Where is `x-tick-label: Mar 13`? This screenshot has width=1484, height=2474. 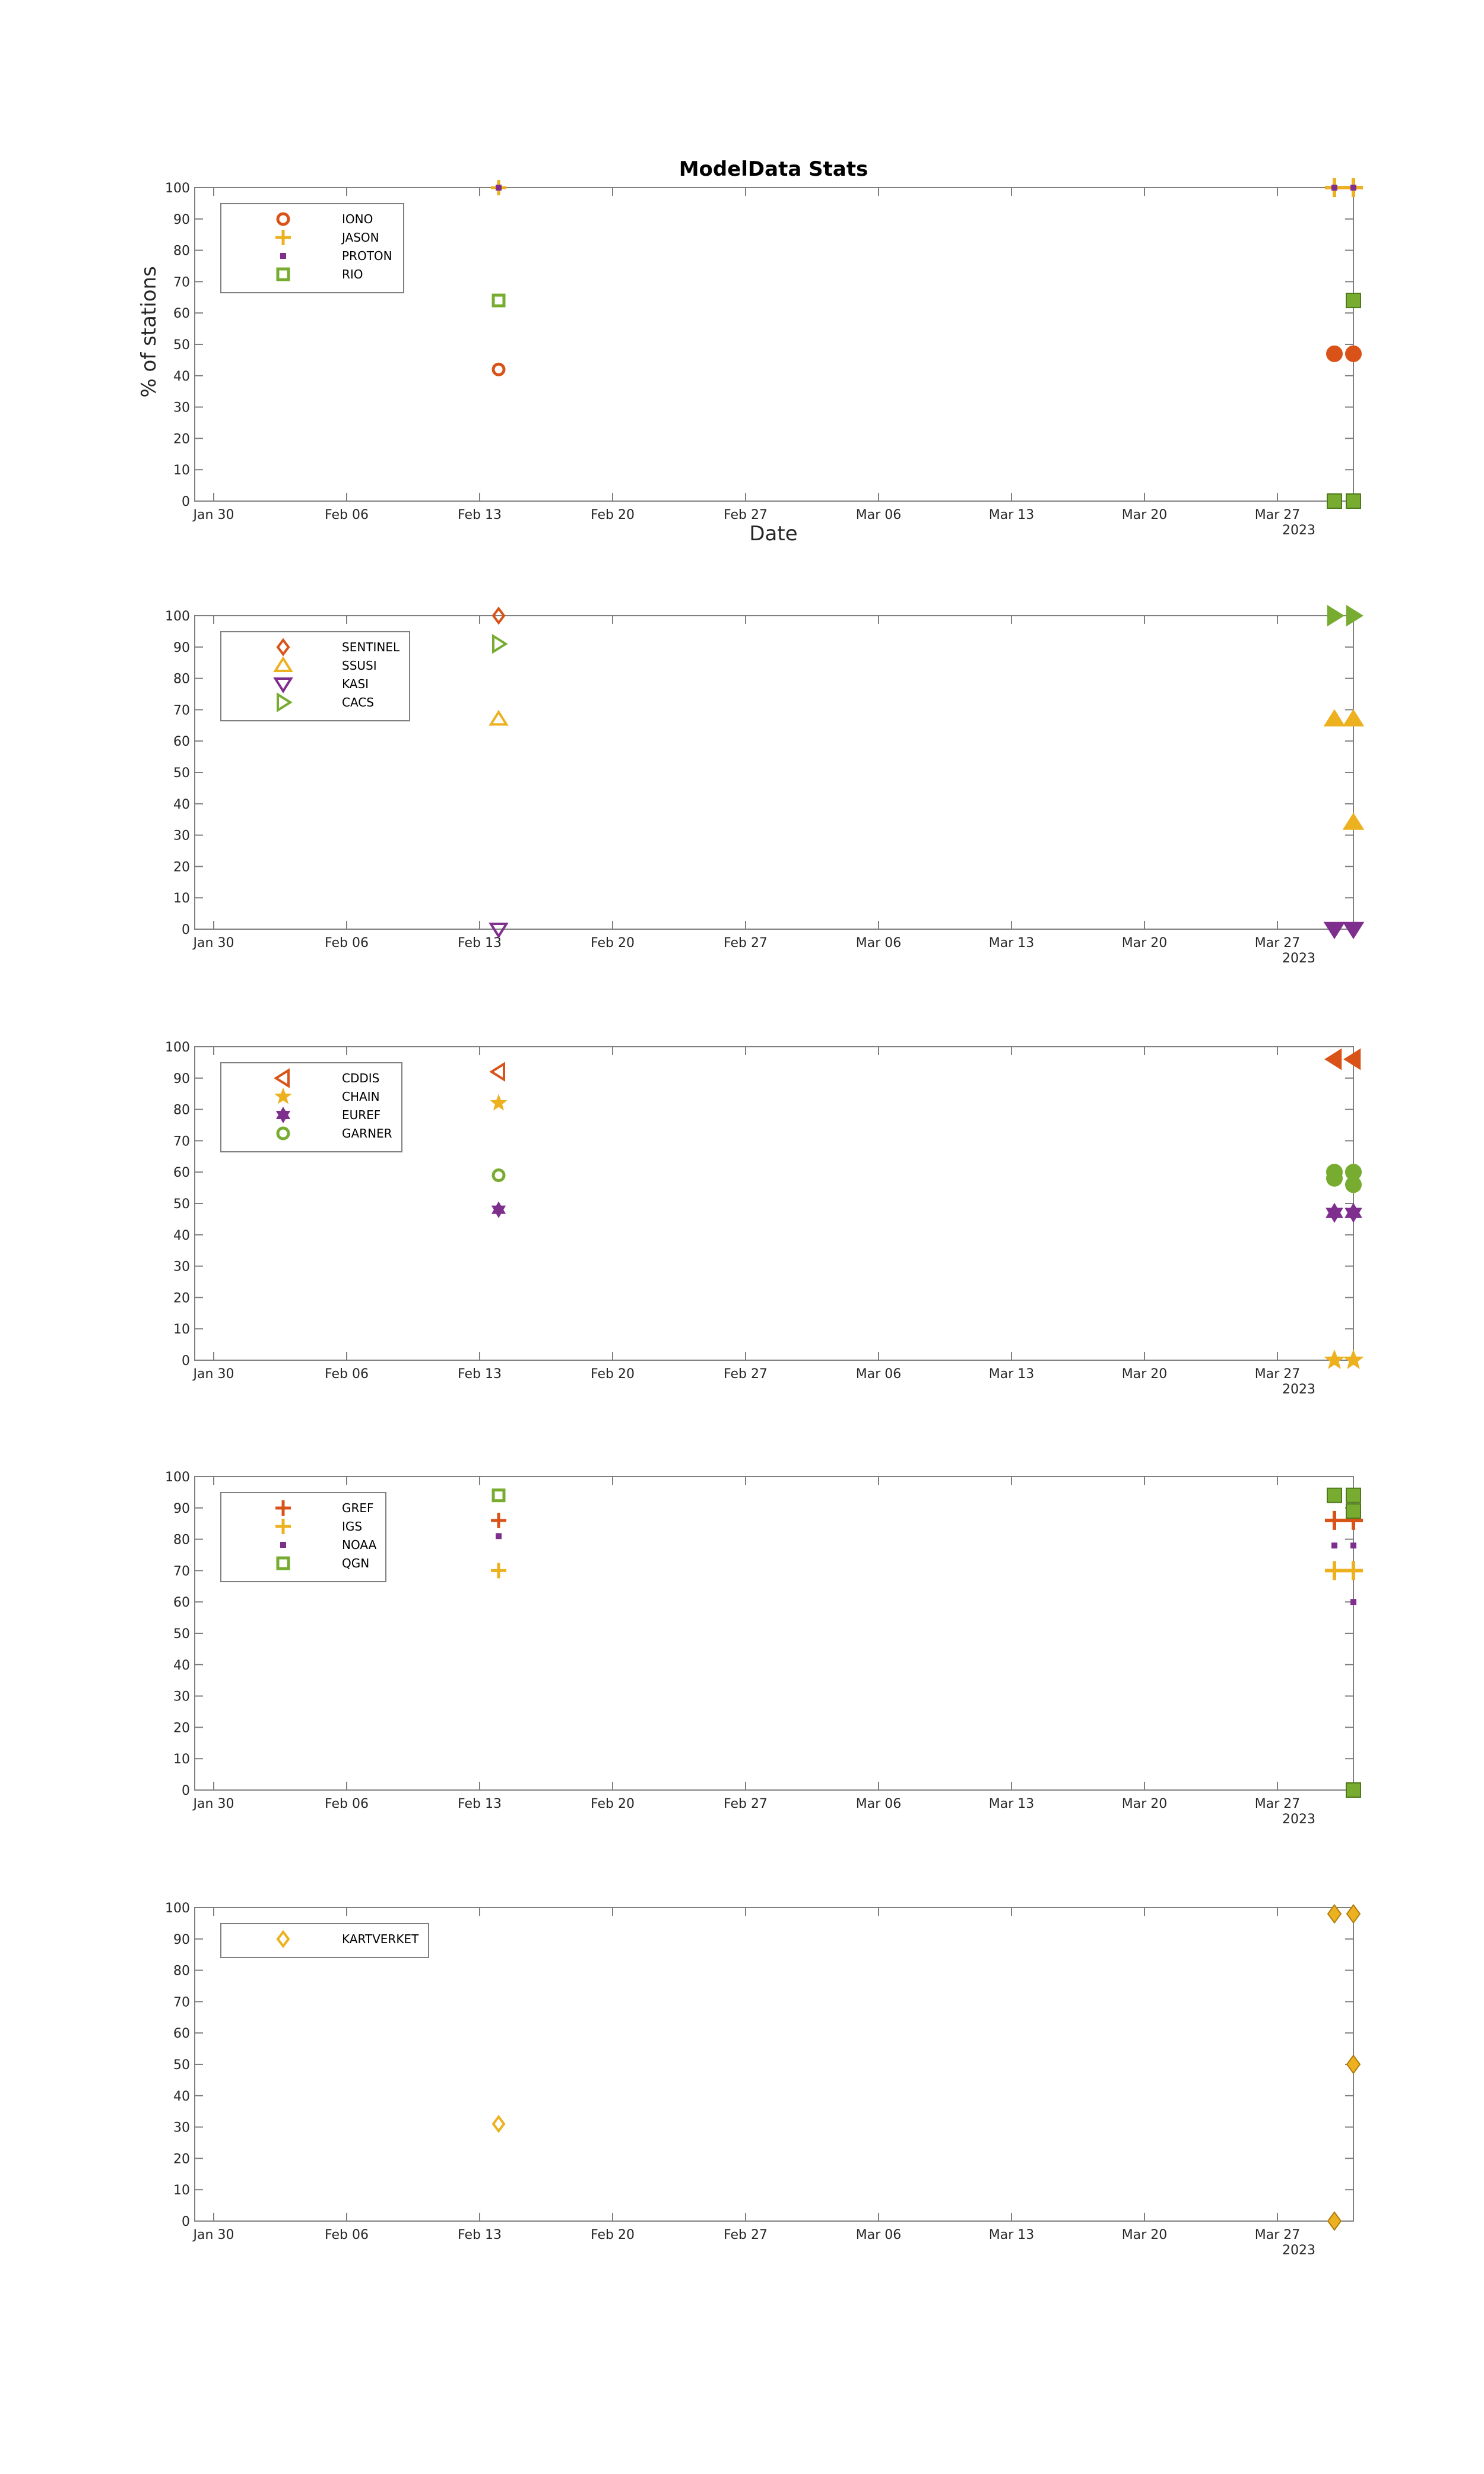
x-tick-label: Mar 13 is located at coordinates (1012, 2235).